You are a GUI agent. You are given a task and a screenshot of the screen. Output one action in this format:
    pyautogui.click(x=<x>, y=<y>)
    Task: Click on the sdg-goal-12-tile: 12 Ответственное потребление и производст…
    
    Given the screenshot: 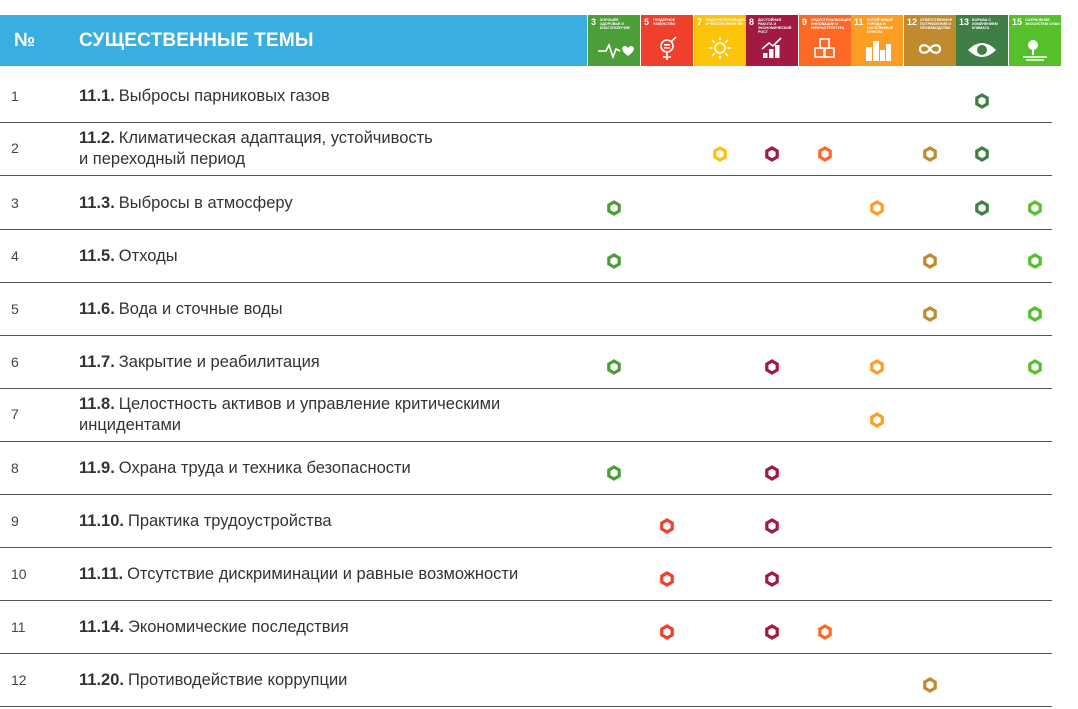 What is the action you would take?
    pyautogui.click(x=930, y=40)
    